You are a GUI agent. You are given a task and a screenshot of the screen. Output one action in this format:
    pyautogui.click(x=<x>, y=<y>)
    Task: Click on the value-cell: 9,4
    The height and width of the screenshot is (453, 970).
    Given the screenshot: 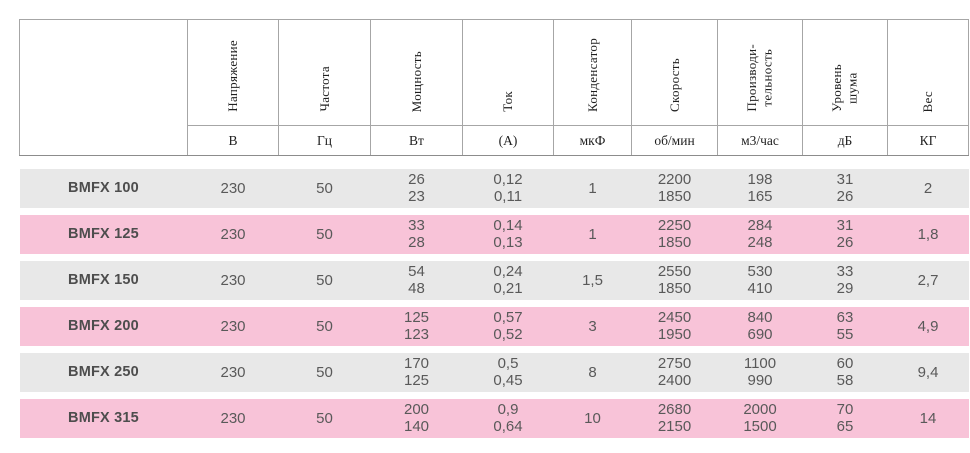 What is the action you would take?
    pyautogui.click(x=928, y=372)
    